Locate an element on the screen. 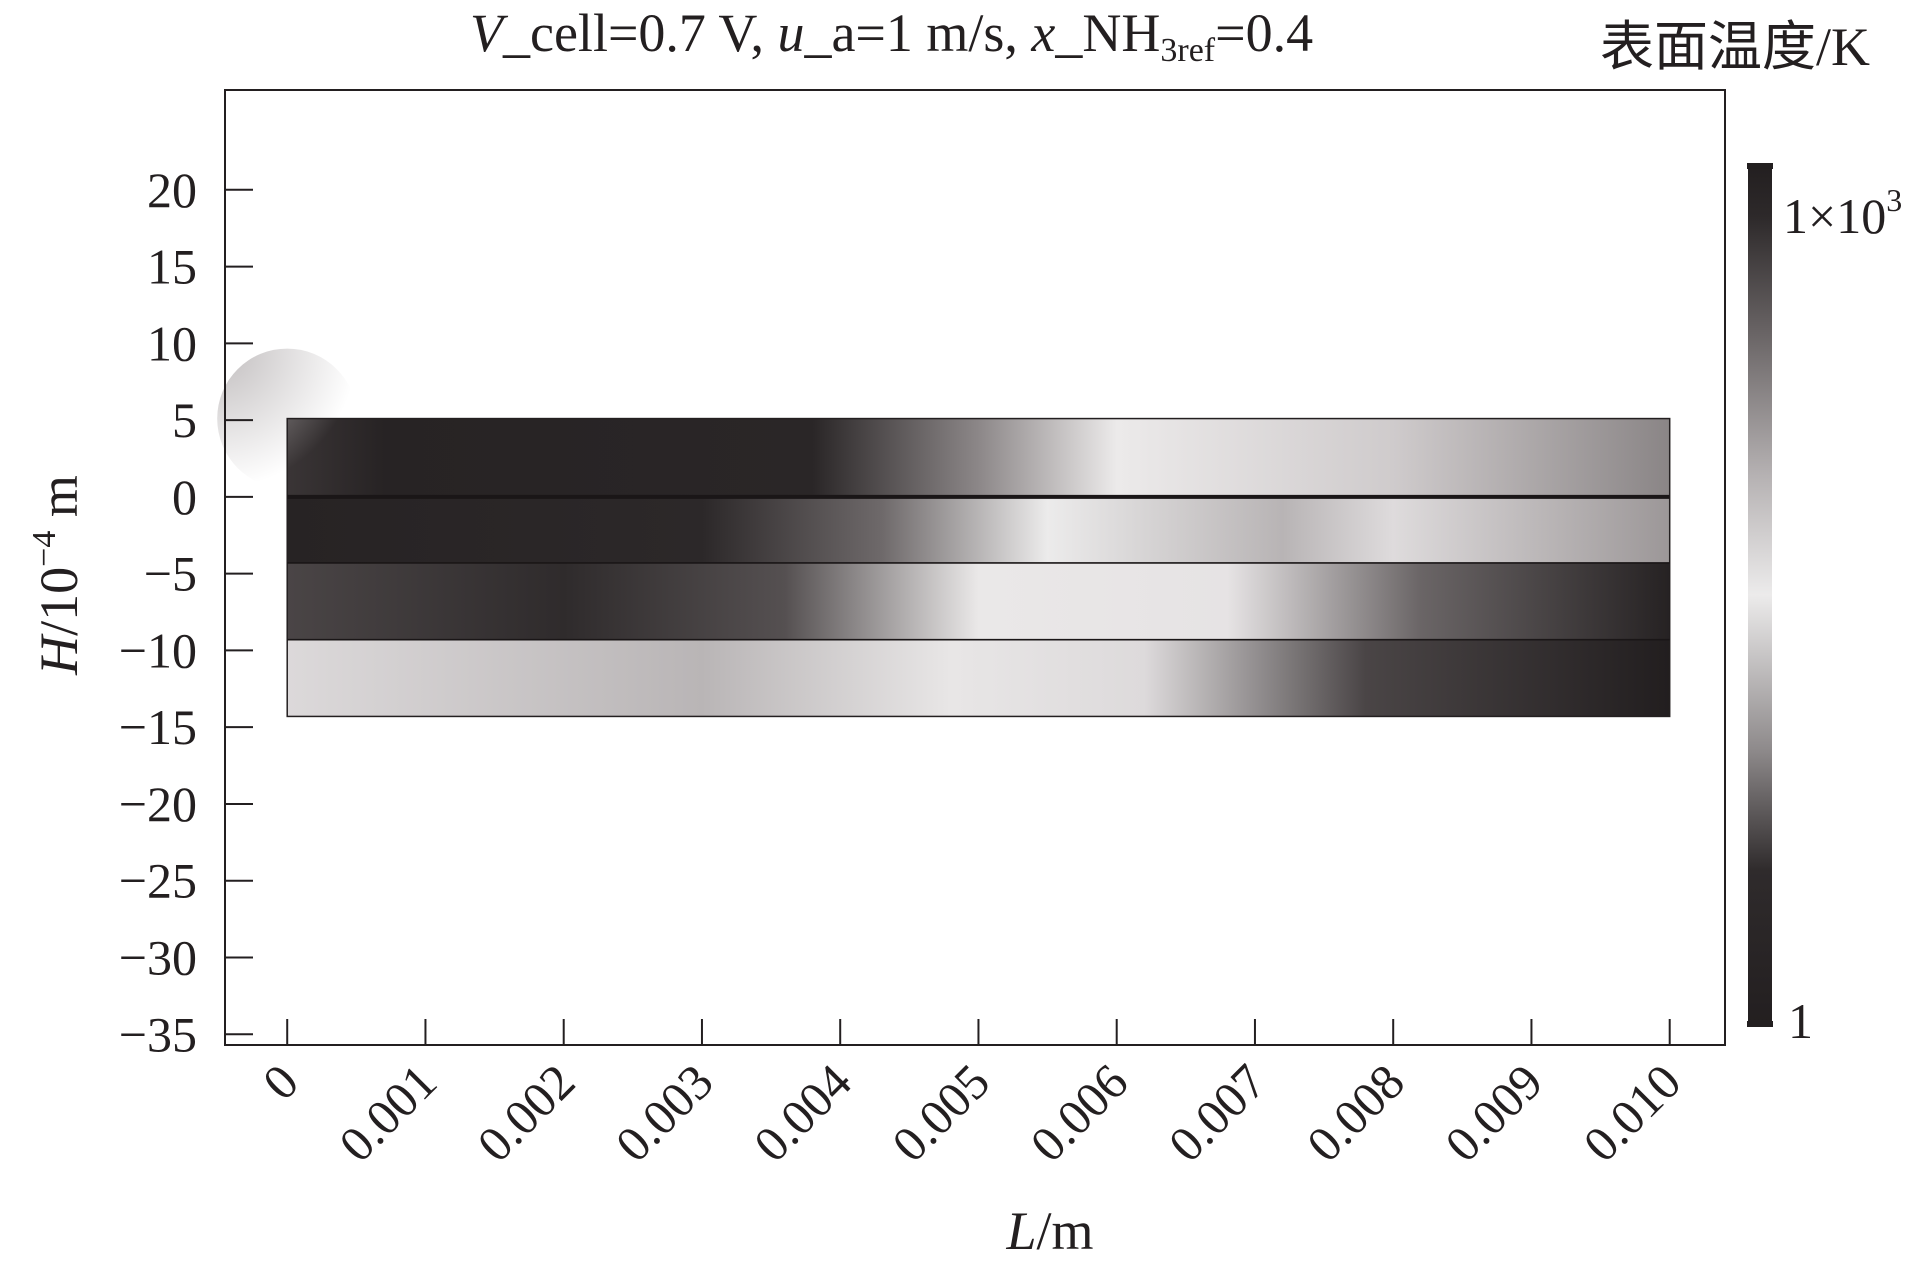 This screenshot has height=1266, width=1931. y-tick-label: −30 is located at coordinates (158, 957).